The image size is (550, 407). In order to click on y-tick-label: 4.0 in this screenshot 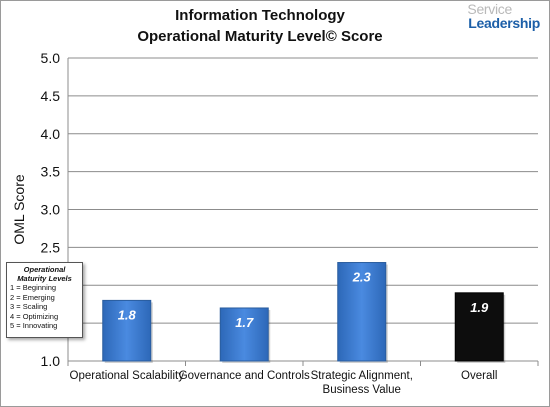, I will do `click(51, 134)`.